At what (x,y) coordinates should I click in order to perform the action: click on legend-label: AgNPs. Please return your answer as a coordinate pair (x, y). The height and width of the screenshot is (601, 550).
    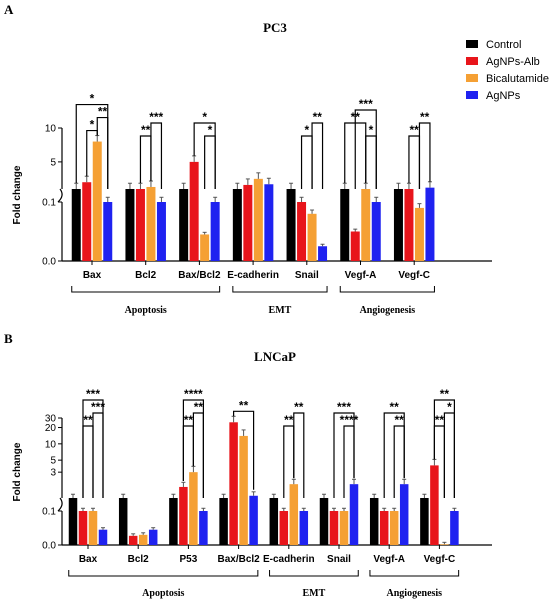
    Looking at the image, I should click on (503, 96).